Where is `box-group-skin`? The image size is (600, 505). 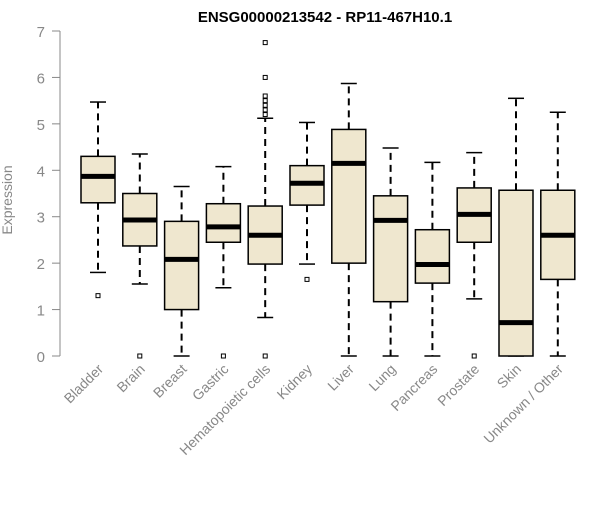
box-group-skin is located at coordinates (516, 227).